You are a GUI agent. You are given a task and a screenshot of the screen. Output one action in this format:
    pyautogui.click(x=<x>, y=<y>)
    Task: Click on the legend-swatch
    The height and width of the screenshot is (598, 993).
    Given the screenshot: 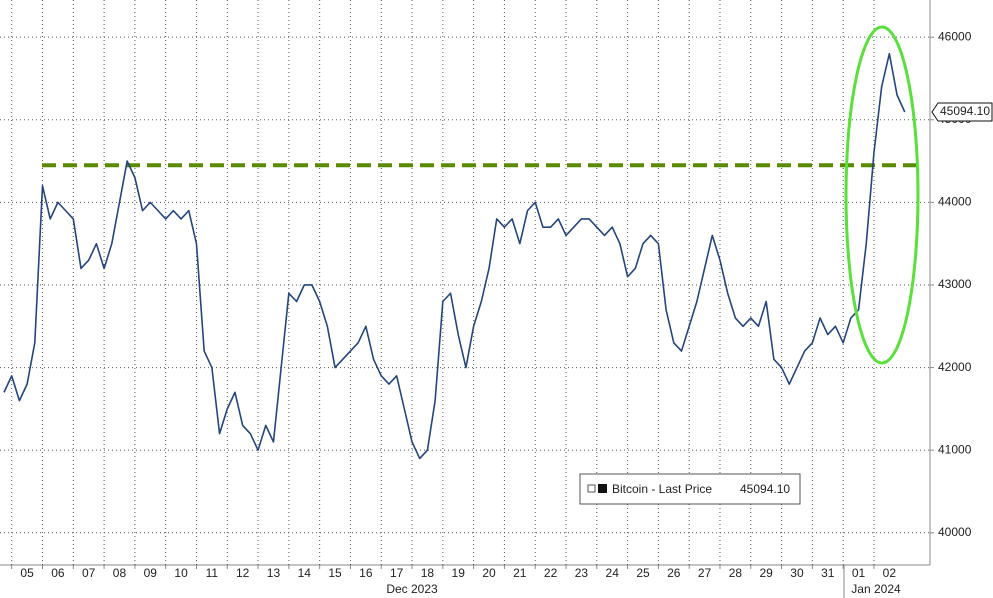 What is the action you would take?
    pyautogui.click(x=602, y=488)
    